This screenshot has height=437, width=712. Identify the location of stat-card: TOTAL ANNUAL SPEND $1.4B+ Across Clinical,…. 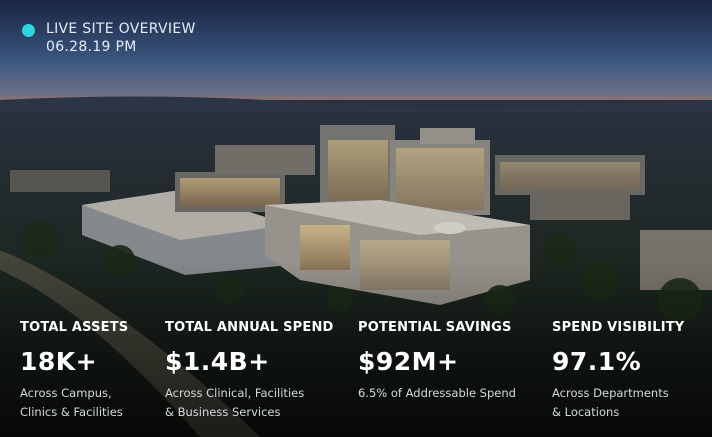
(249, 371).